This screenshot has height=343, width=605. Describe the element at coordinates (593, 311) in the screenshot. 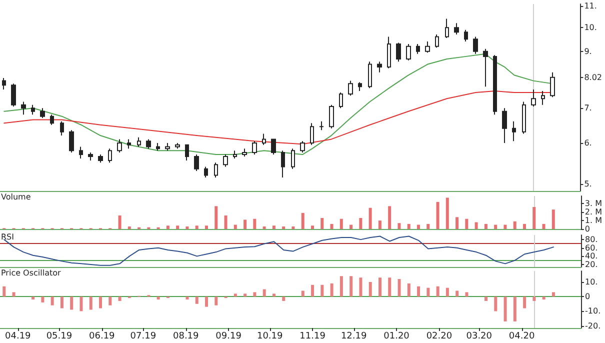

I see `y-tick-label: -10.` at that location.